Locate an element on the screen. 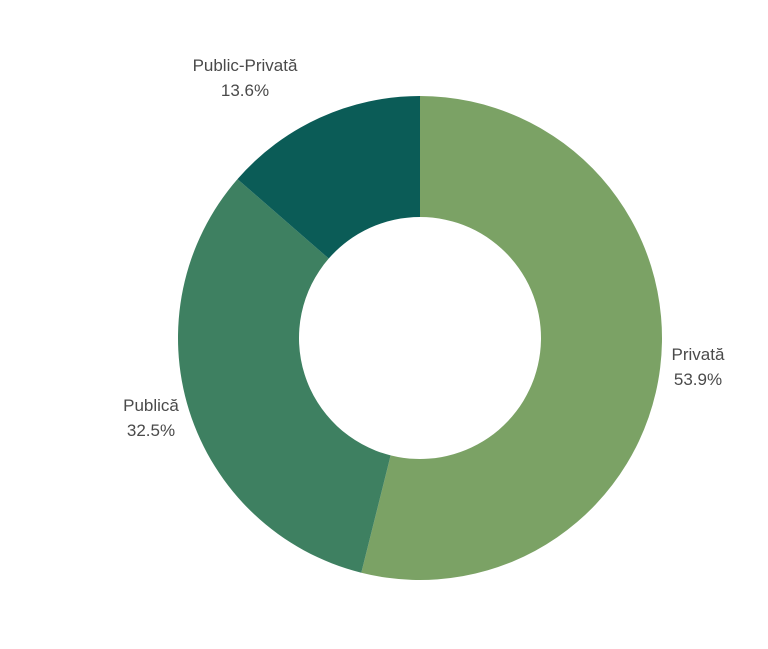 Image resolution: width=768 pixels, height=649 pixels. slice-label-group: Public-Privată 13.6% is located at coordinates (245, 78).